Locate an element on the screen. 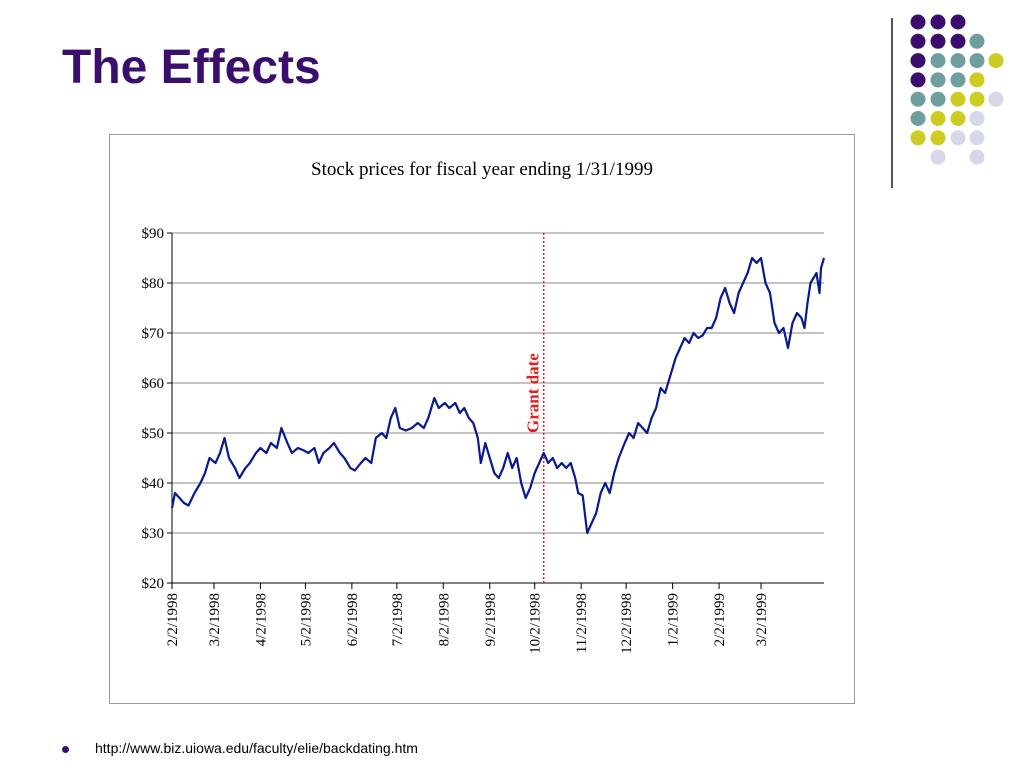 The height and width of the screenshot is (768, 1024). x-tick-label: 2/2/1998 is located at coordinates (173, 619).